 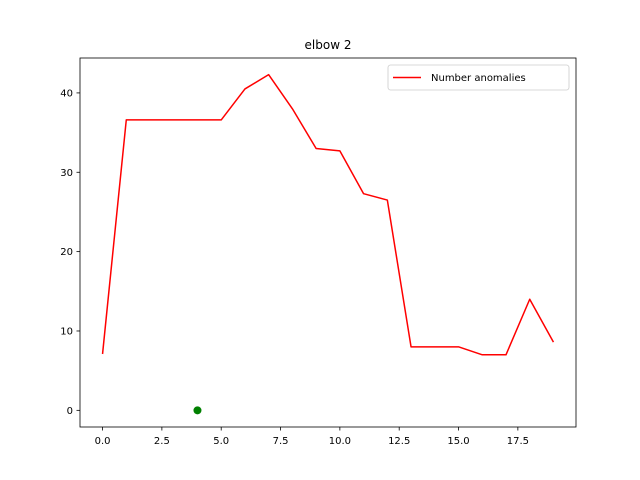 I want to click on x-tick-label: 7.5, so click(x=281, y=441).